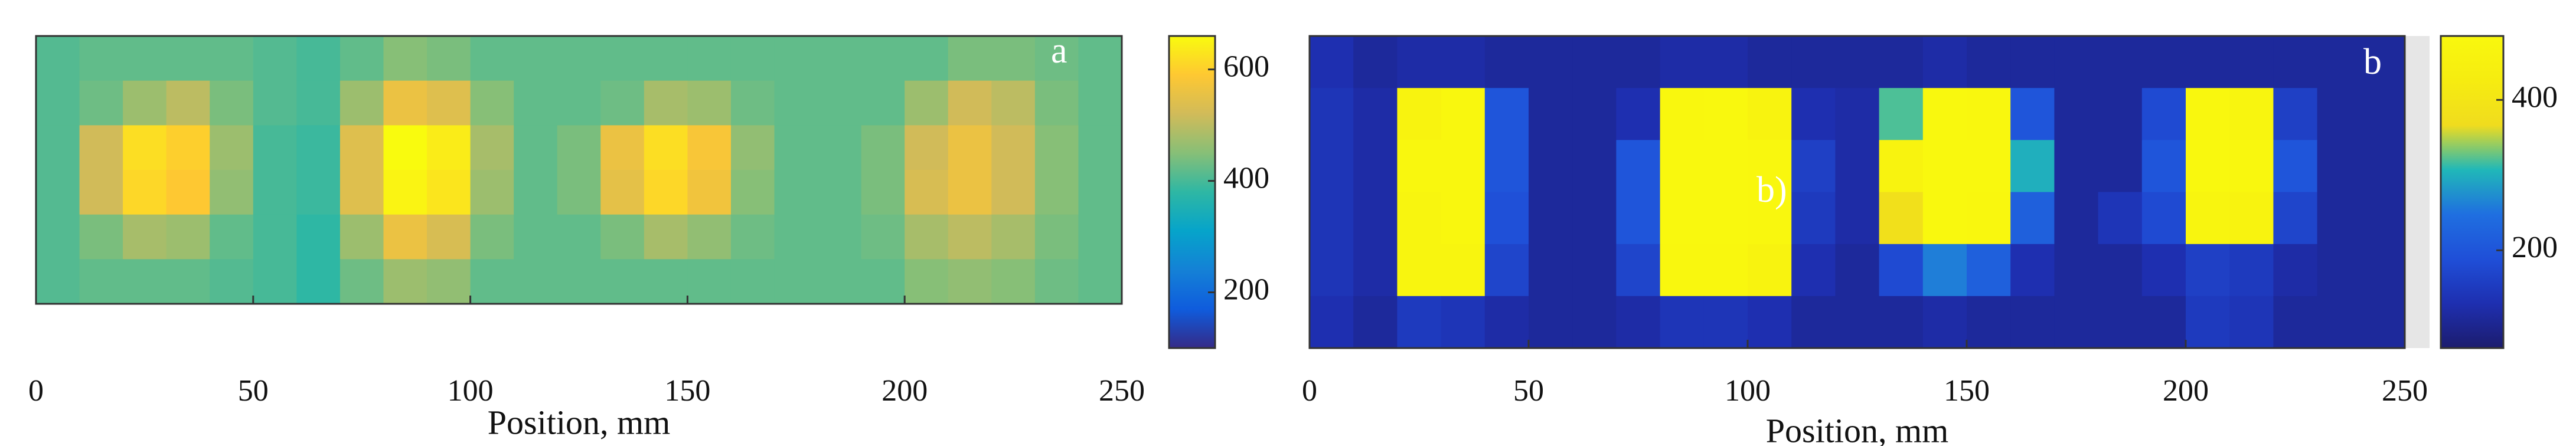 This screenshot has width=2576, height=446. Describe the element at coordinates (2472, 192) in the screenshot. I see `colorbar` at that location.